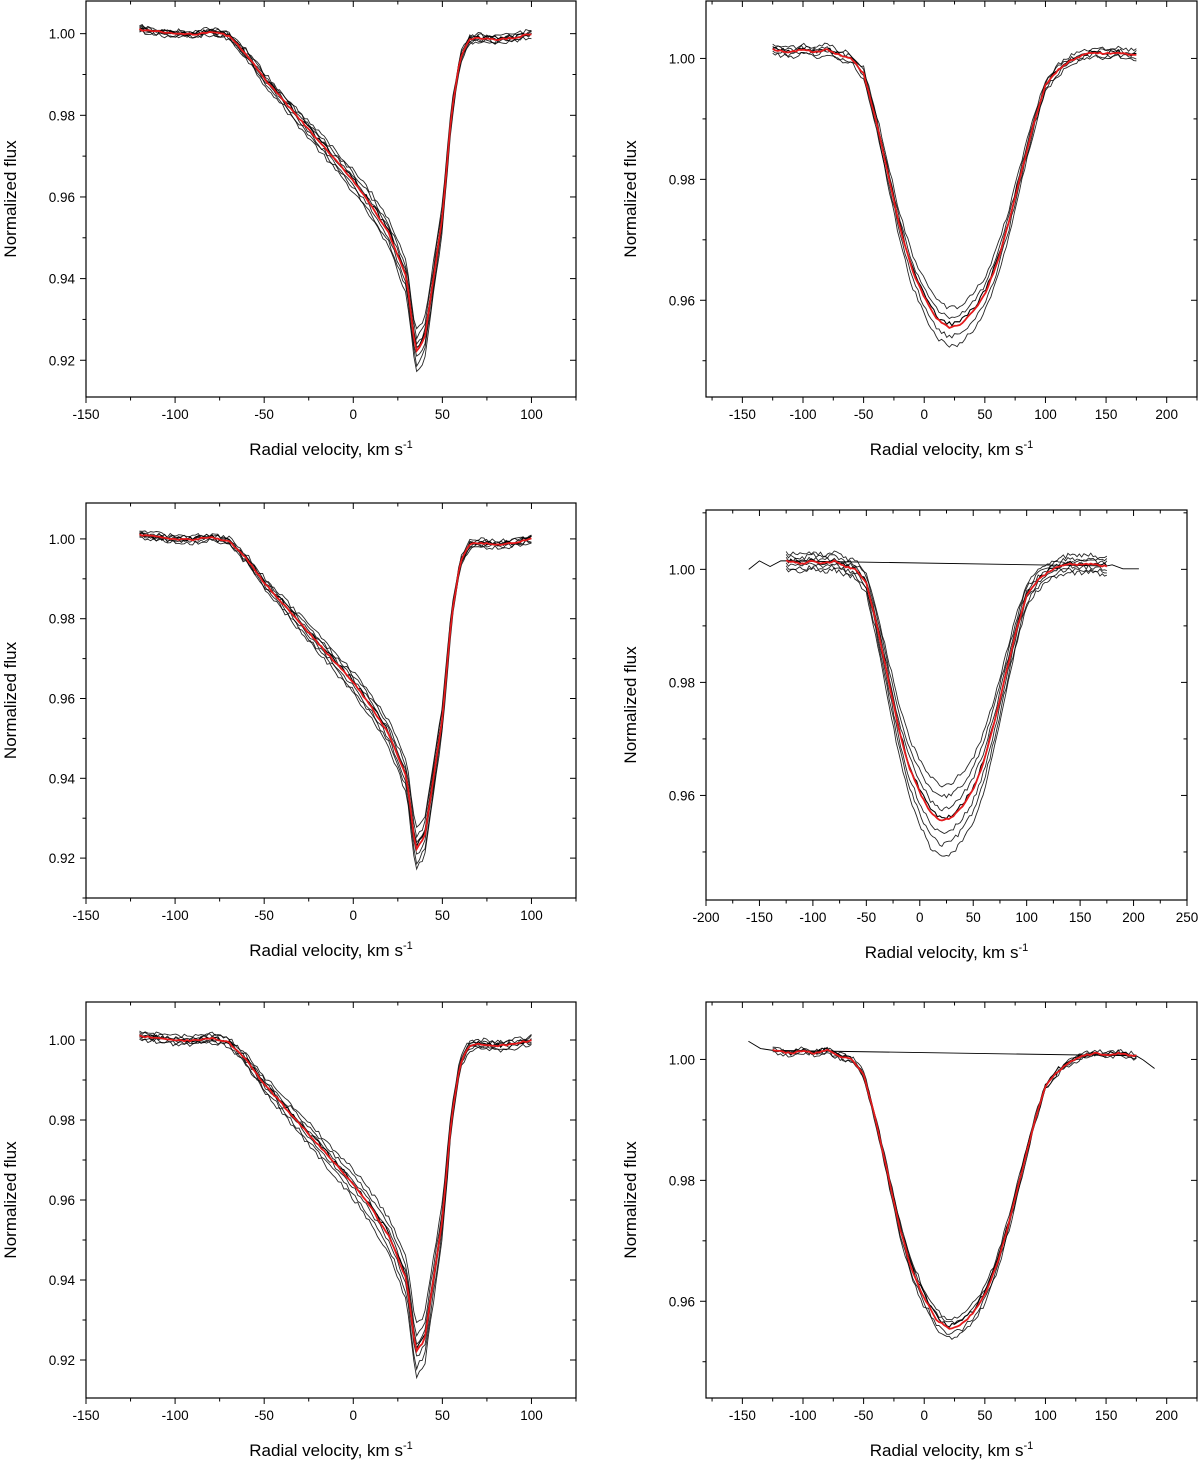  What do you see at coordinates (951, 1054) in the screenshot?
I see `extended-profile-line` at bounding box center [951, 1054].